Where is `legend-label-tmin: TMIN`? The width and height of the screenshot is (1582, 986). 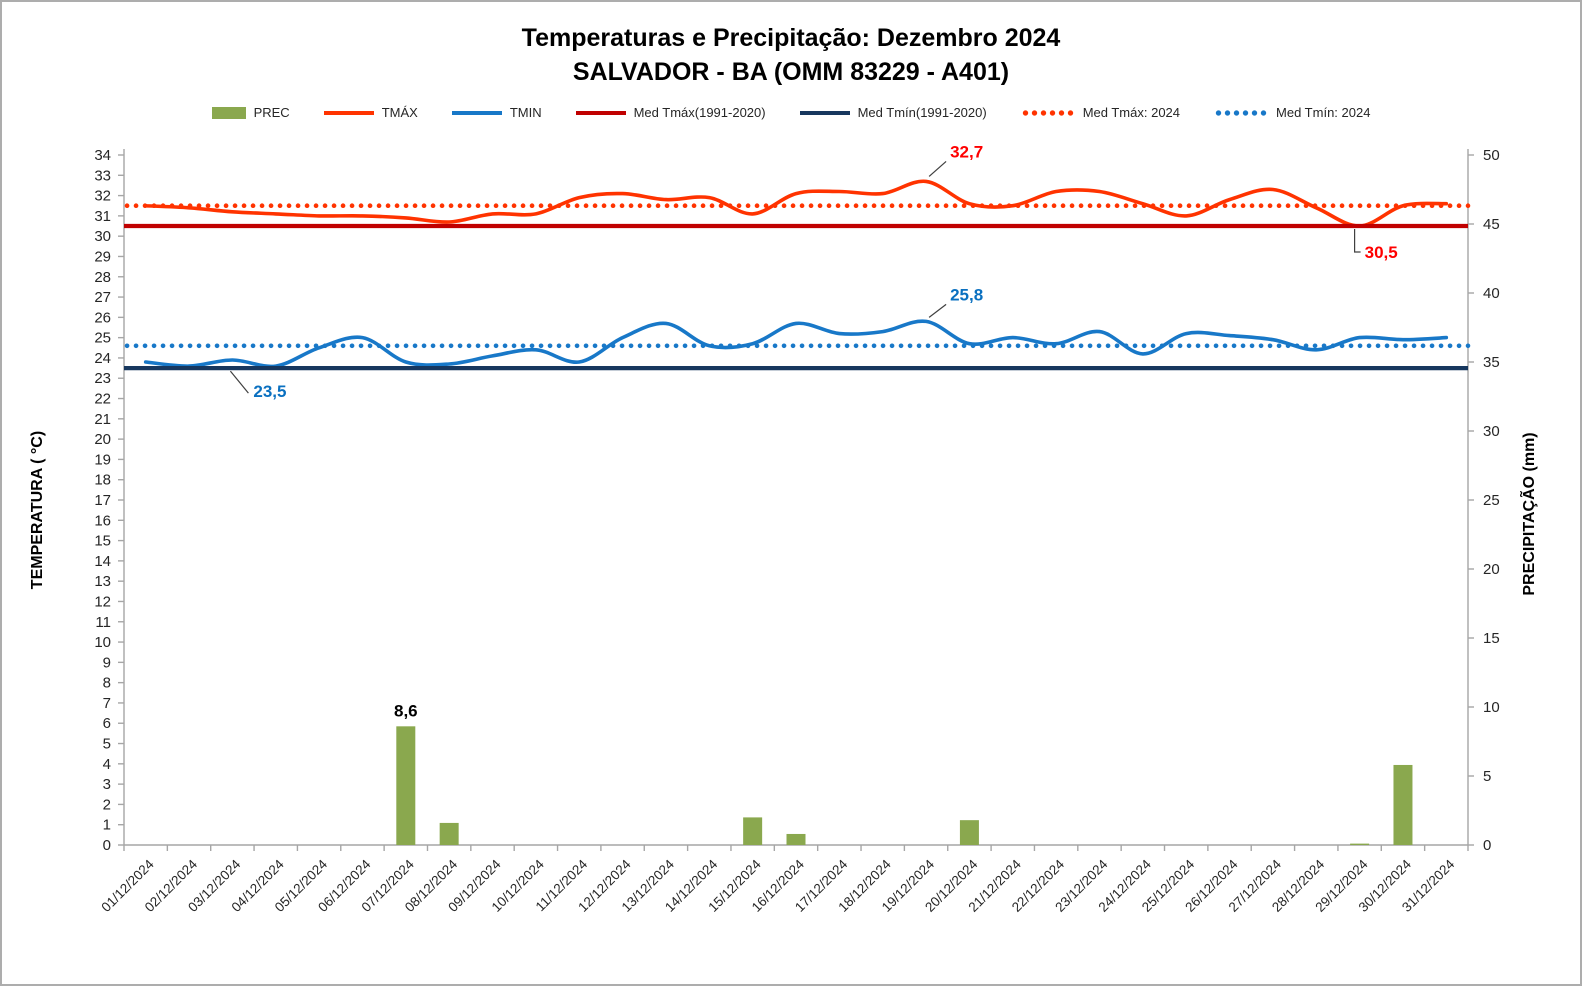
legend-label-tmin: TMIN is located at coordinates (525, 112).